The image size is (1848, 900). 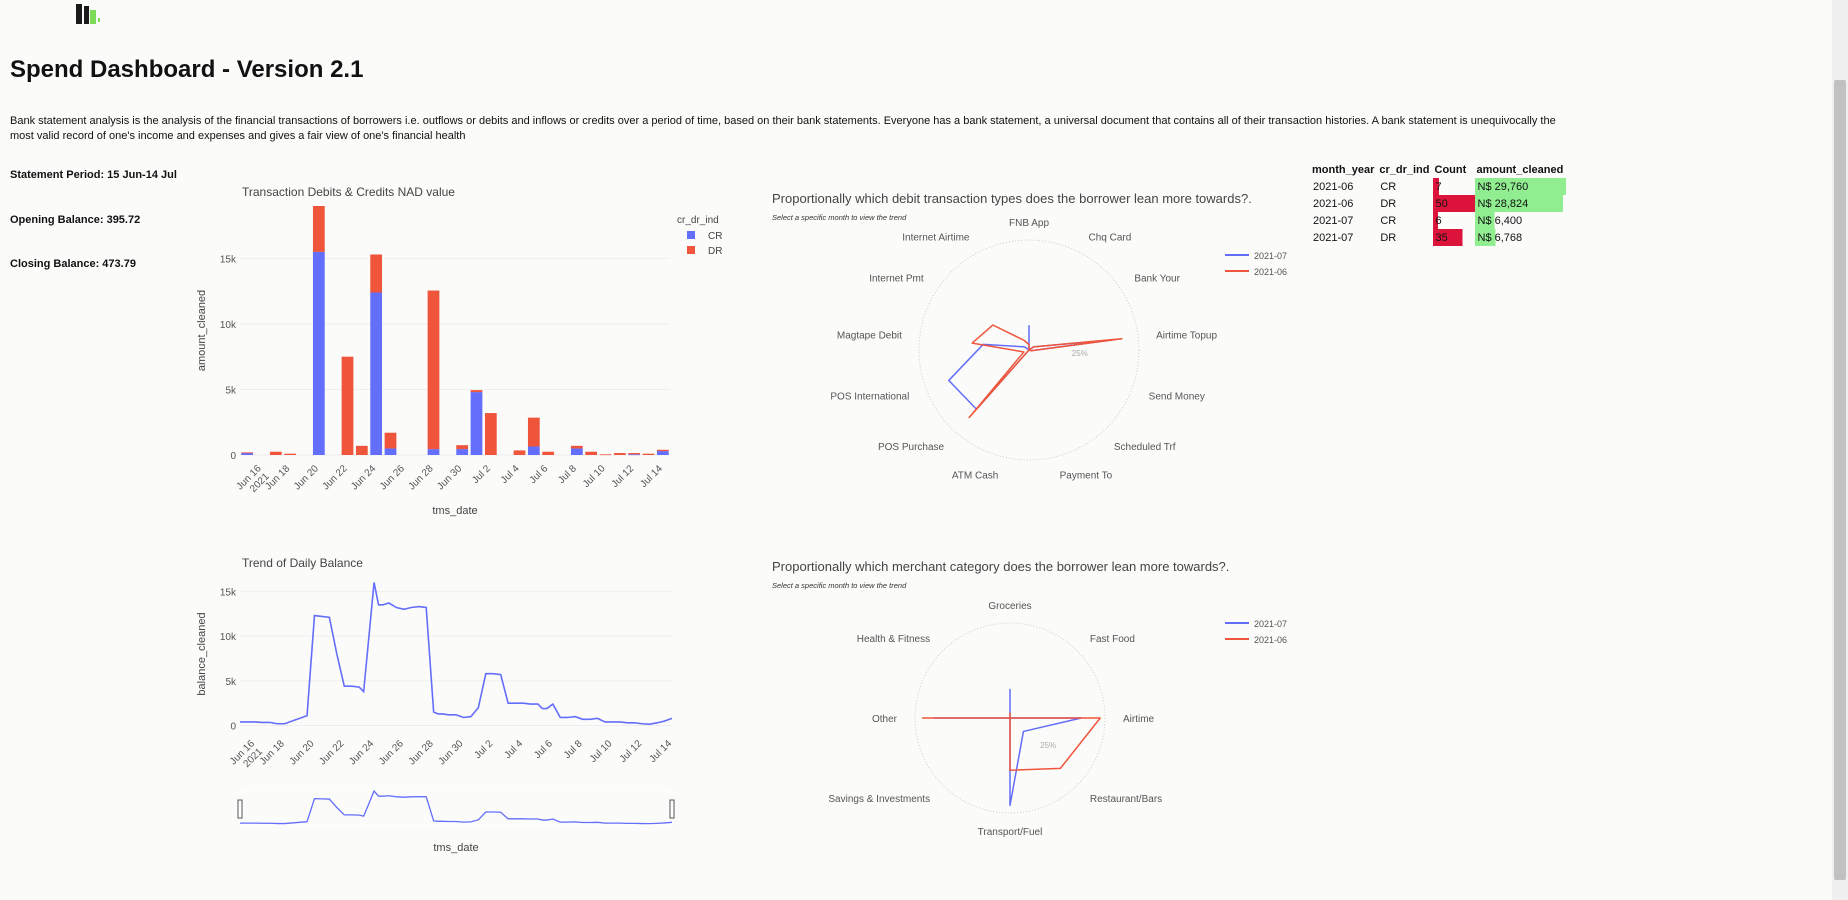 I want to click on table-cell: 50, so click(x=1453, y=203).